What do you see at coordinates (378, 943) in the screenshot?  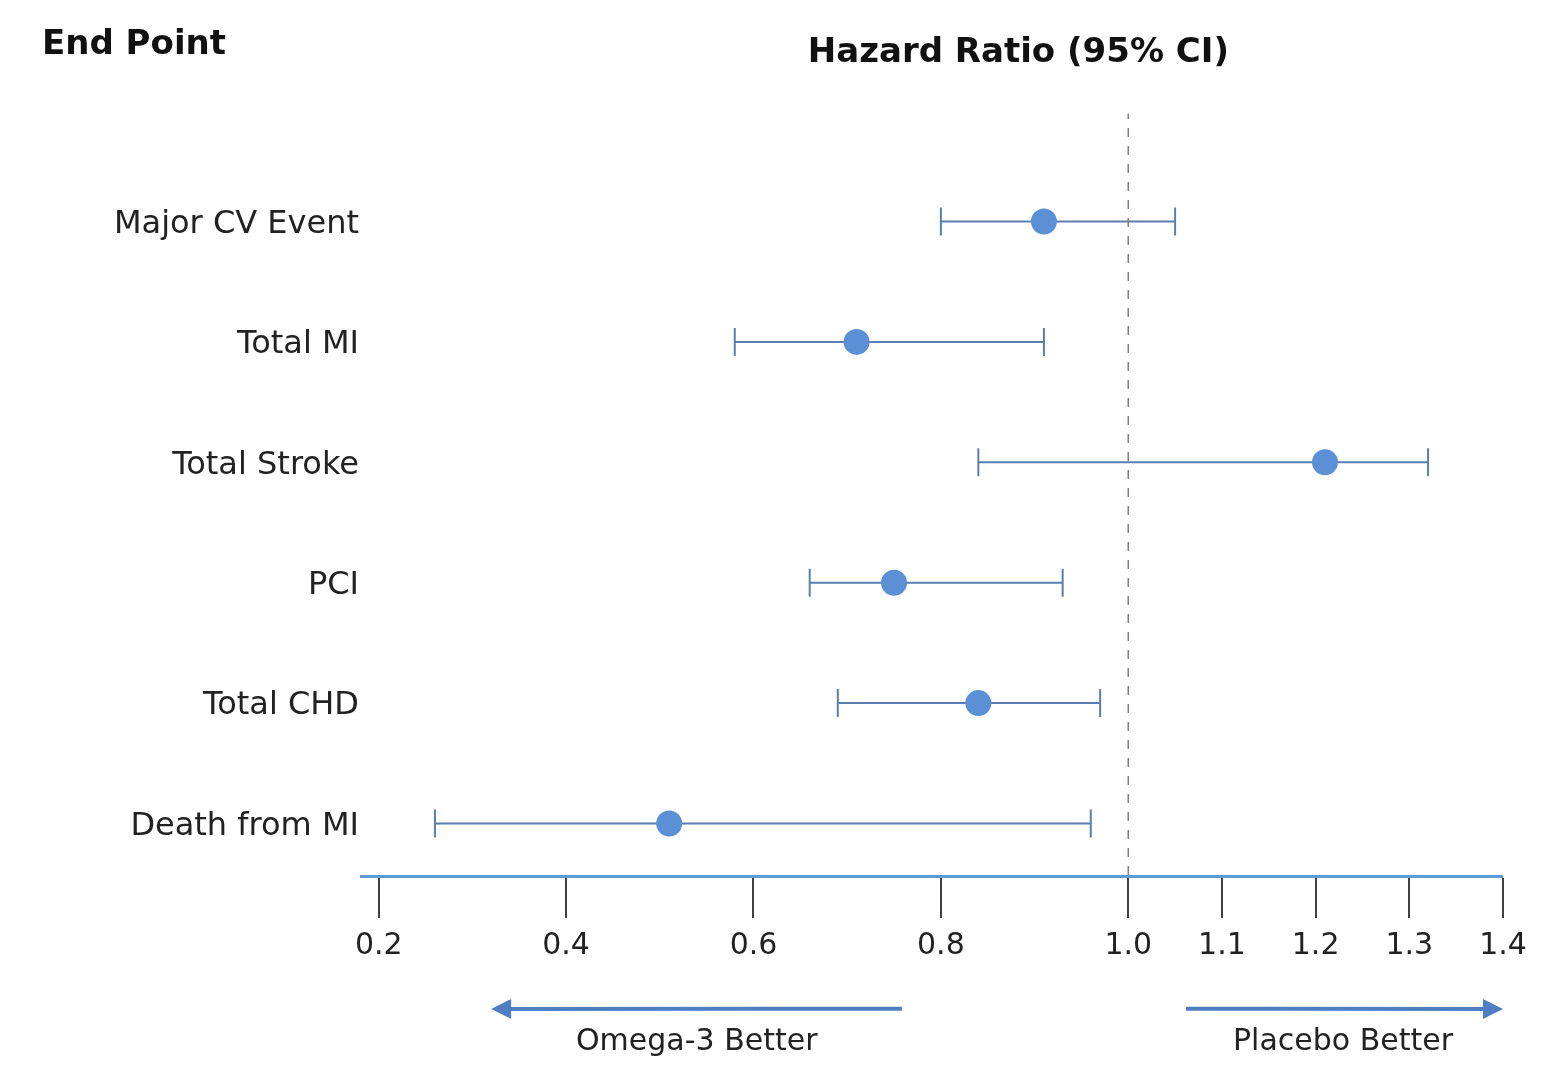 I see `x-tick-label: 0.2` at bounding box center [378, 943].